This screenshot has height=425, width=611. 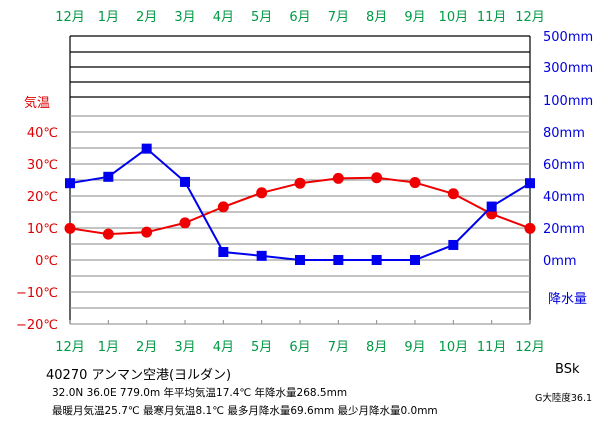 I want to click on prec-tick-label: 60mm, so click(x=564, y=165).